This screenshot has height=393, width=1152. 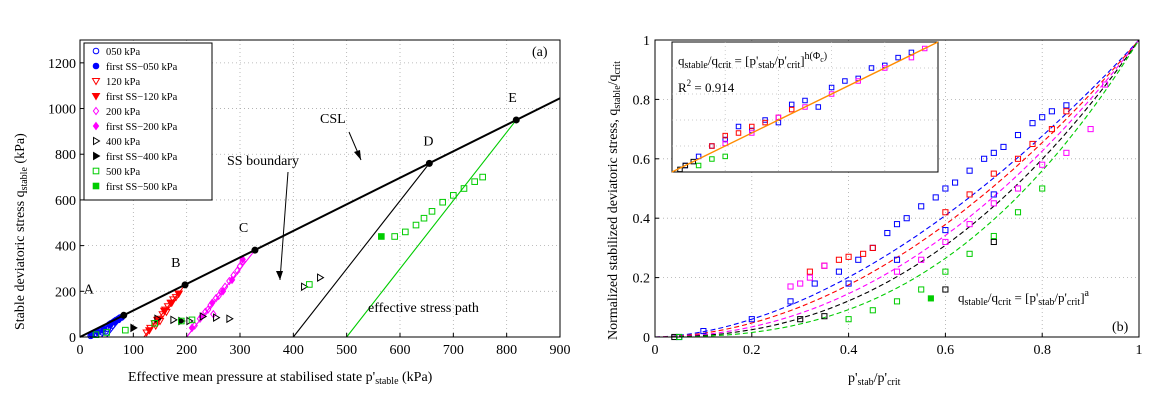 What do you see at coordinates (65, 201) in the screenshot?
I see `y-tick-label: 600` at bounding box center [65, 201].